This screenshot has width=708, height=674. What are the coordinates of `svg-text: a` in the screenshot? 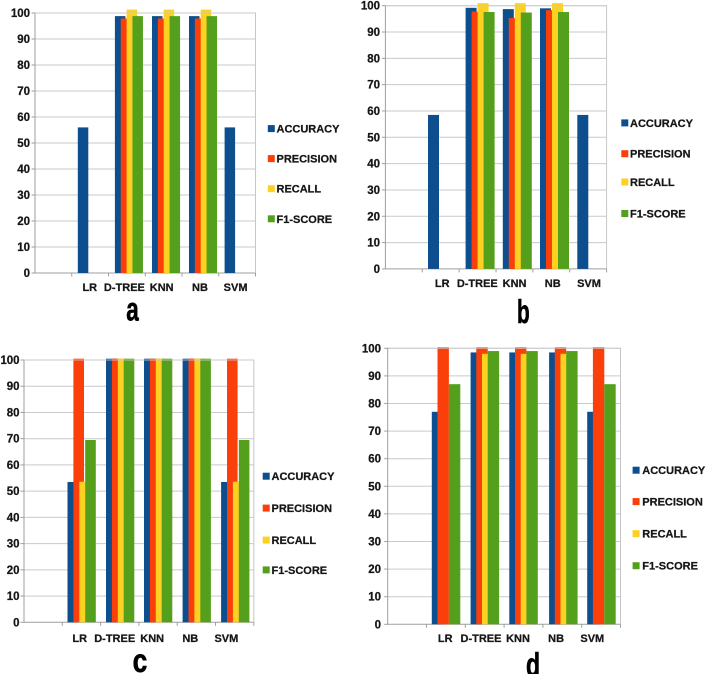 It's located at (132, 308).